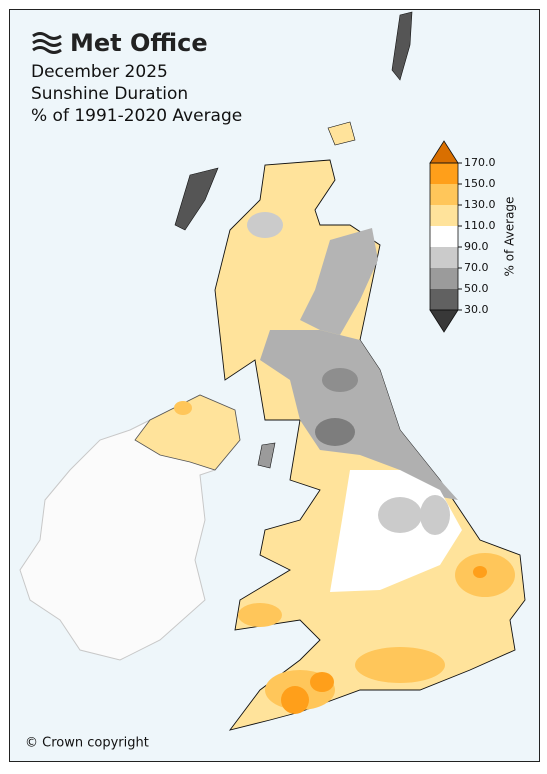 This screenshot has width=547, height=774. Describe the element at coordinates (476, 288) in the screenshot. I see `colorbar-tick-label: 50.0` at that location.